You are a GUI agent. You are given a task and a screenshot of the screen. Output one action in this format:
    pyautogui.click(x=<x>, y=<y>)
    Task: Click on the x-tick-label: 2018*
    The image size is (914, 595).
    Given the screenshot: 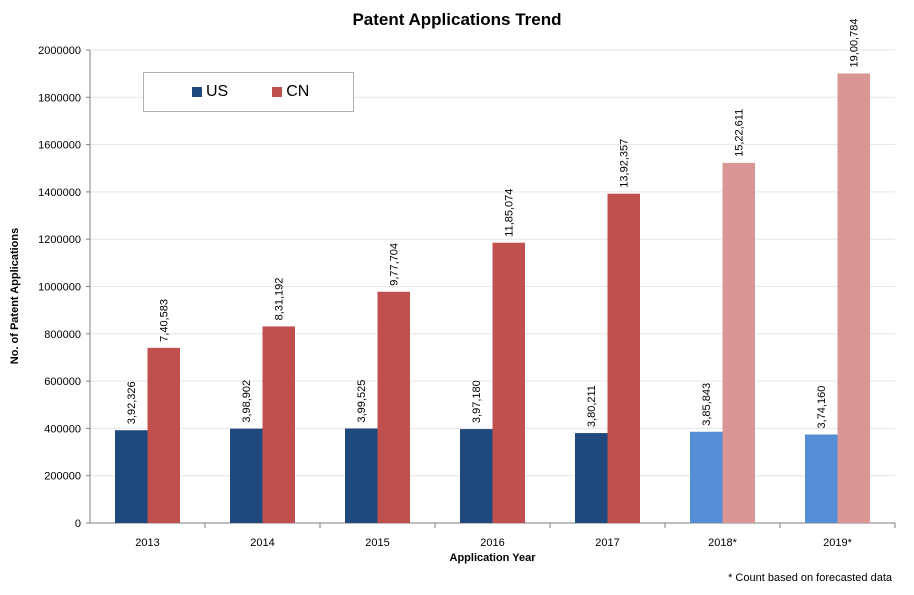 What is the action you would take?
    pyautogui.click(x=722, y=543)
    